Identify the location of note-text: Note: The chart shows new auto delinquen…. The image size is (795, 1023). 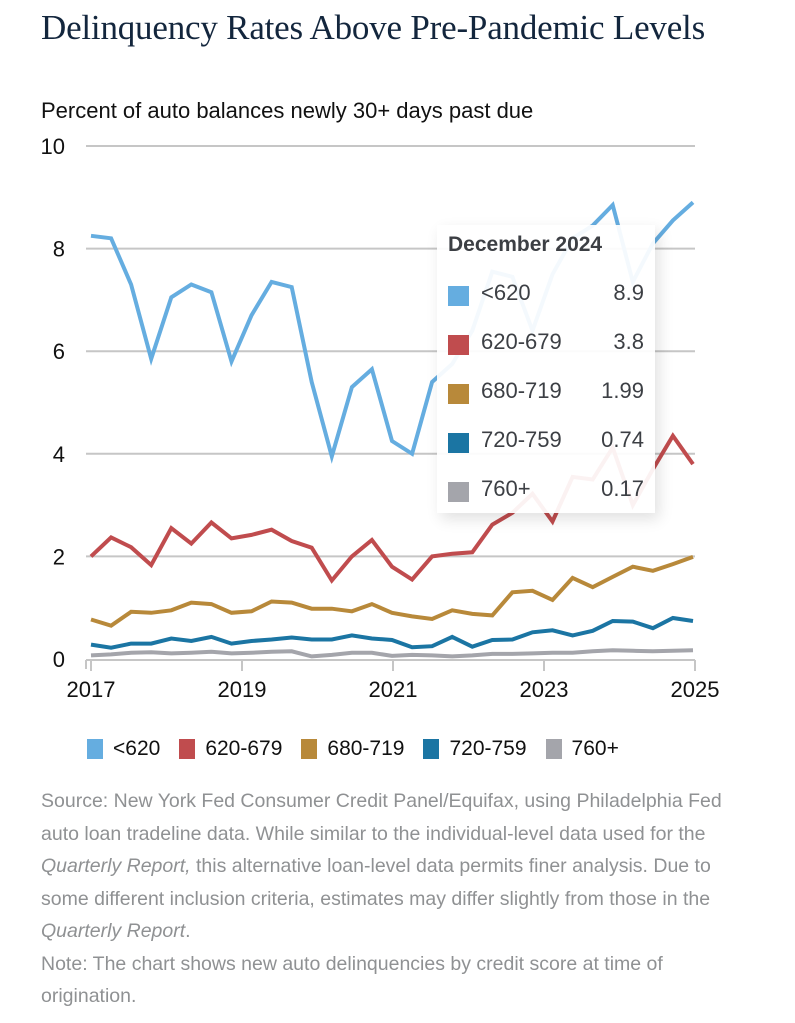
(352, 980).